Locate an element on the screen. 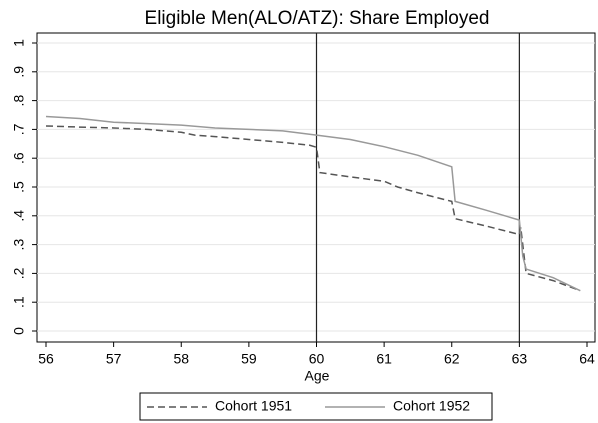  y-tick-label: 0 is located at coordinates (19, 331).